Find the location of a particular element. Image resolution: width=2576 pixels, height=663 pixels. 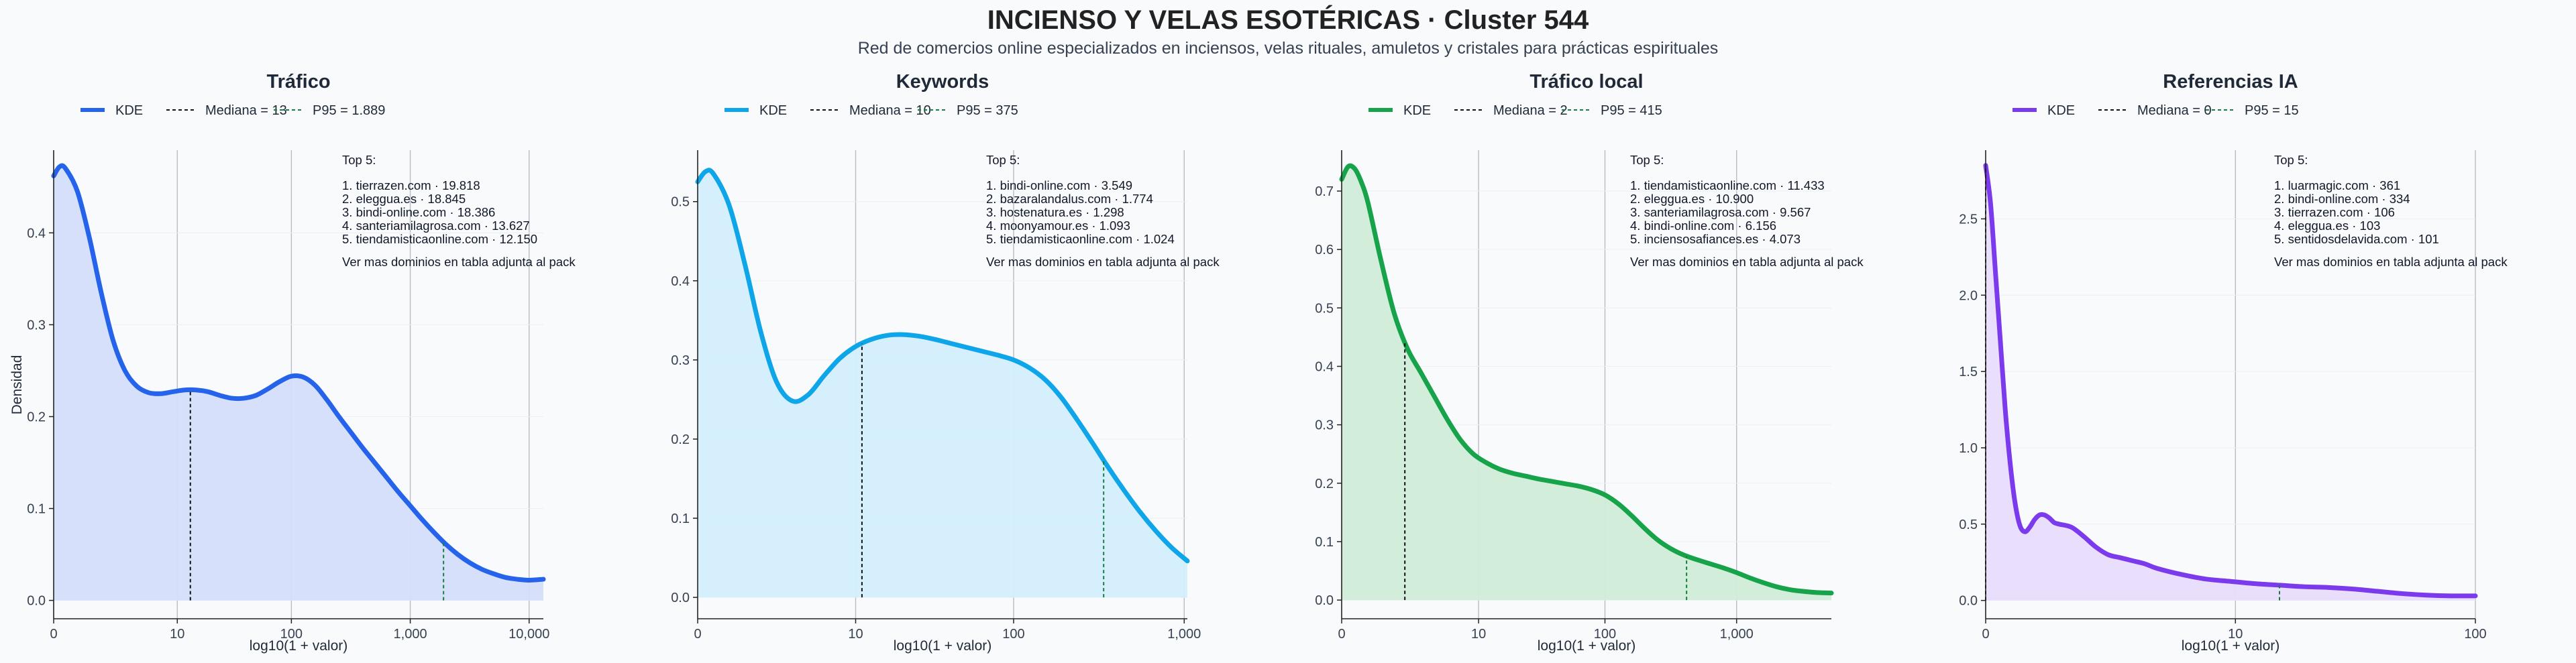

chart-1-legend-label-p95: P95 = 1.889 is located at coordinates (349, 111).